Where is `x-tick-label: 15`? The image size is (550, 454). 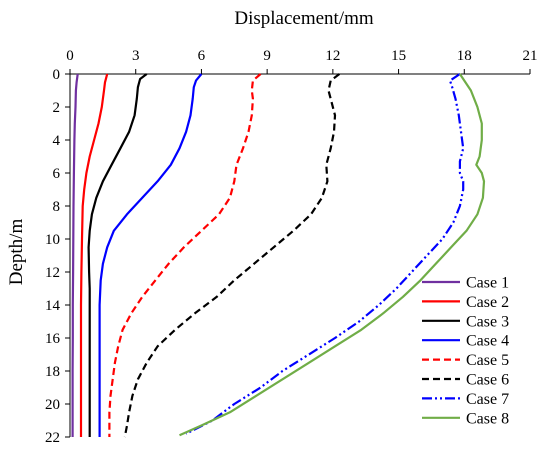 x-tick-label: 15 is located at coordinates (398, 56).